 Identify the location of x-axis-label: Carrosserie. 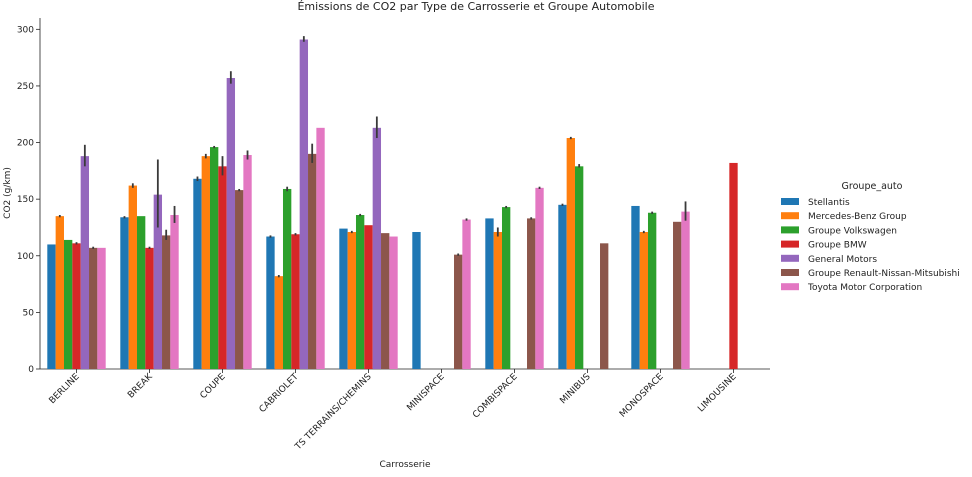
(404, 465).